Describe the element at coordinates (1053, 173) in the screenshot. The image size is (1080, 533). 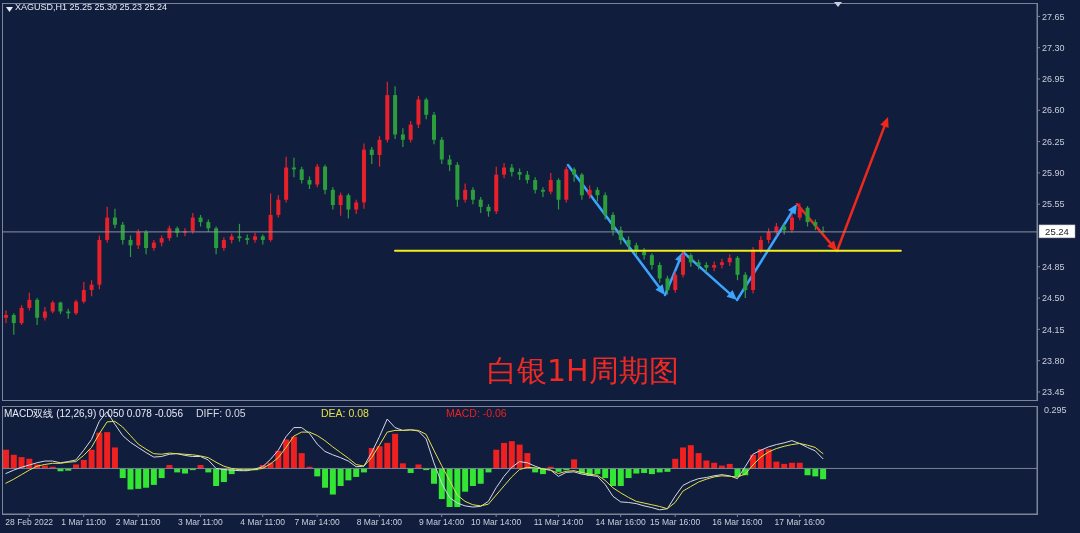
I see `y-tick-label: 25.90` at that location.